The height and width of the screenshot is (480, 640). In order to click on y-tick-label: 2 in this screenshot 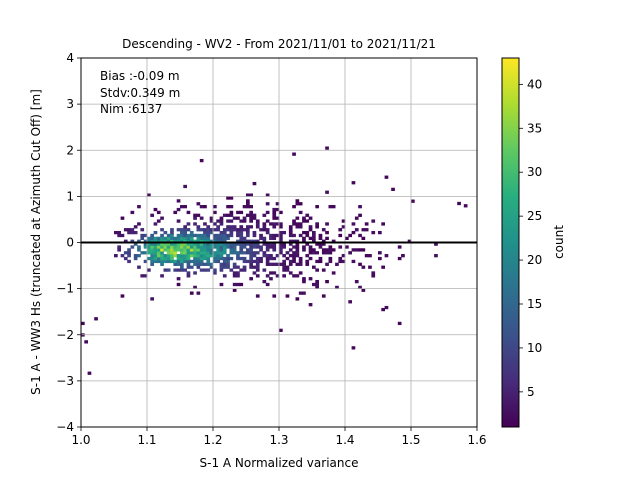, I will do `click(70, 150)`.